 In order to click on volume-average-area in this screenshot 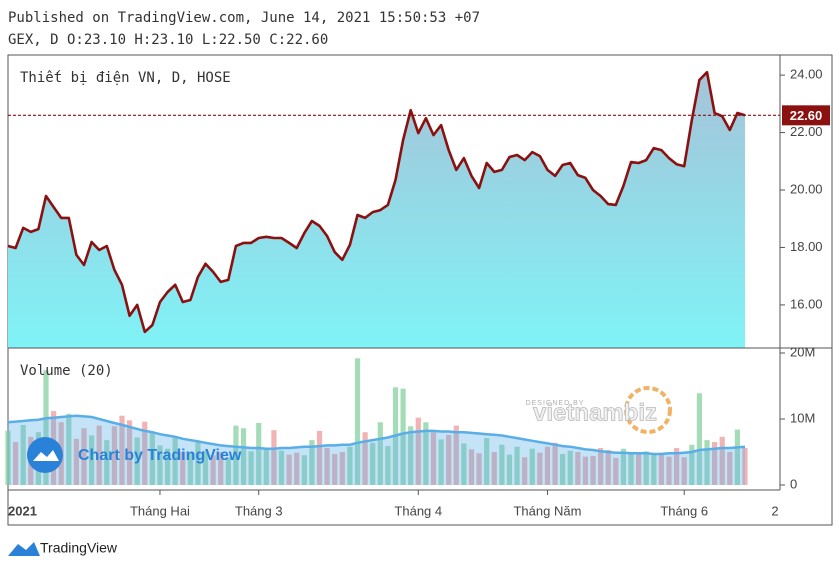, I will do `click(376, 450)`.